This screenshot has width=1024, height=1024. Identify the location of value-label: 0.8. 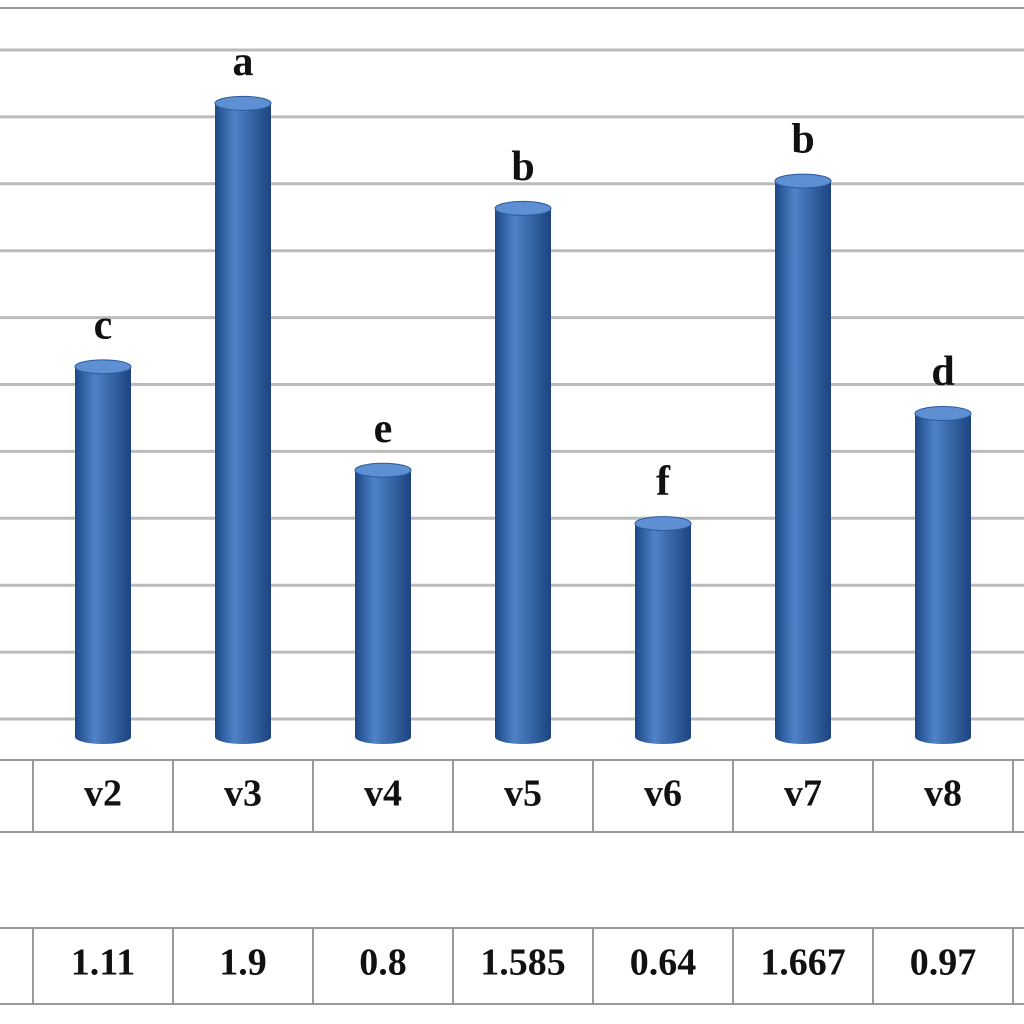
(383, 963).